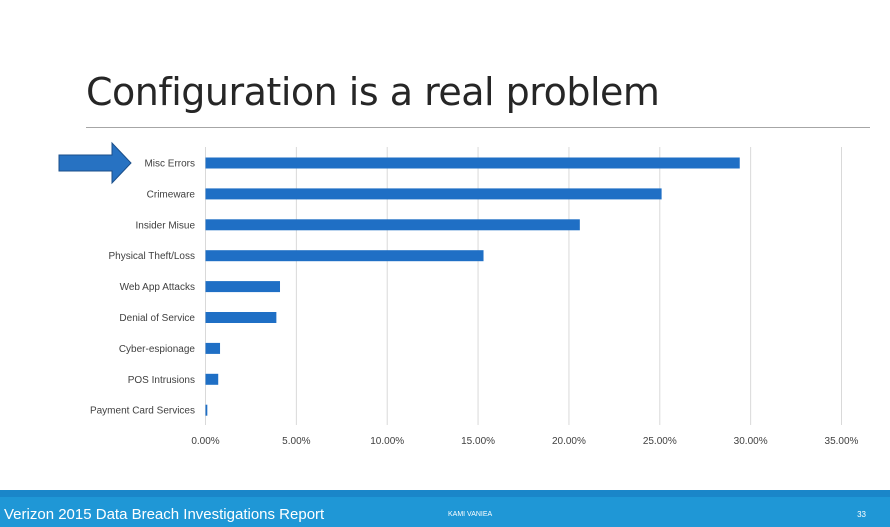  I want to click on x-tick-label: 35.00%, so click(842, 441).